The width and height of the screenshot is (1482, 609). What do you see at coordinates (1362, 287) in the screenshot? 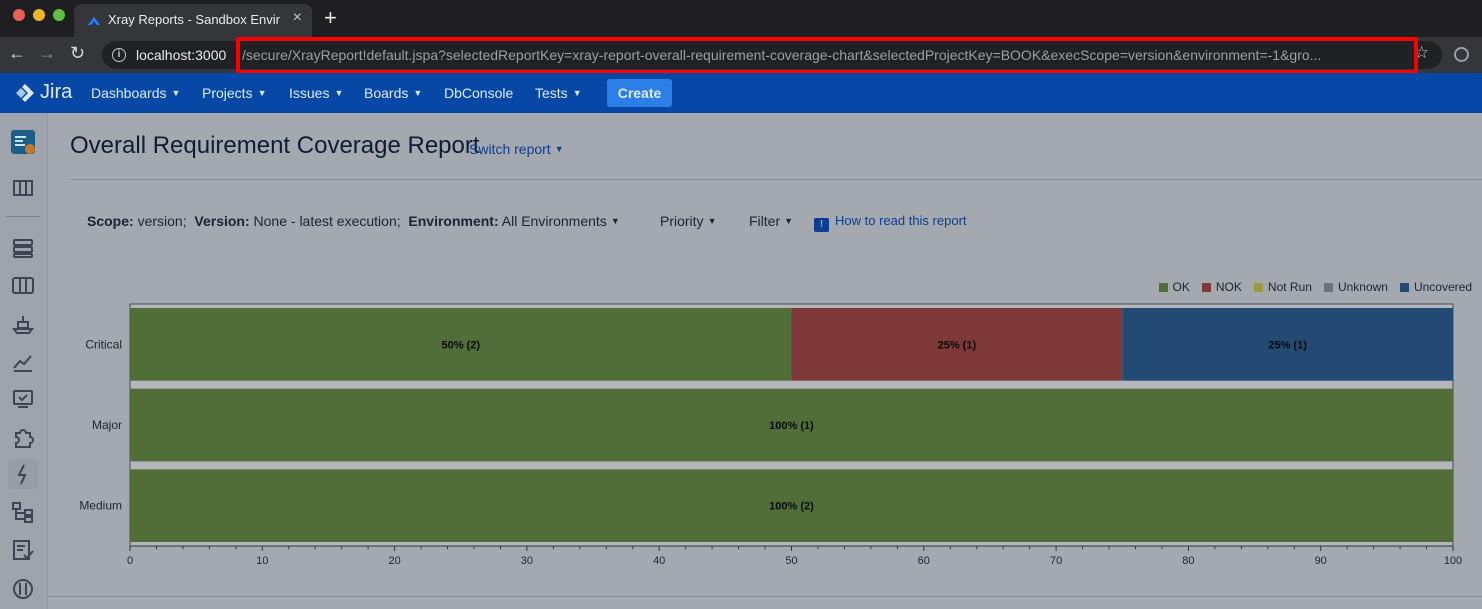
I see `legend-label: Unknown` at bounding box center [1362, 287].